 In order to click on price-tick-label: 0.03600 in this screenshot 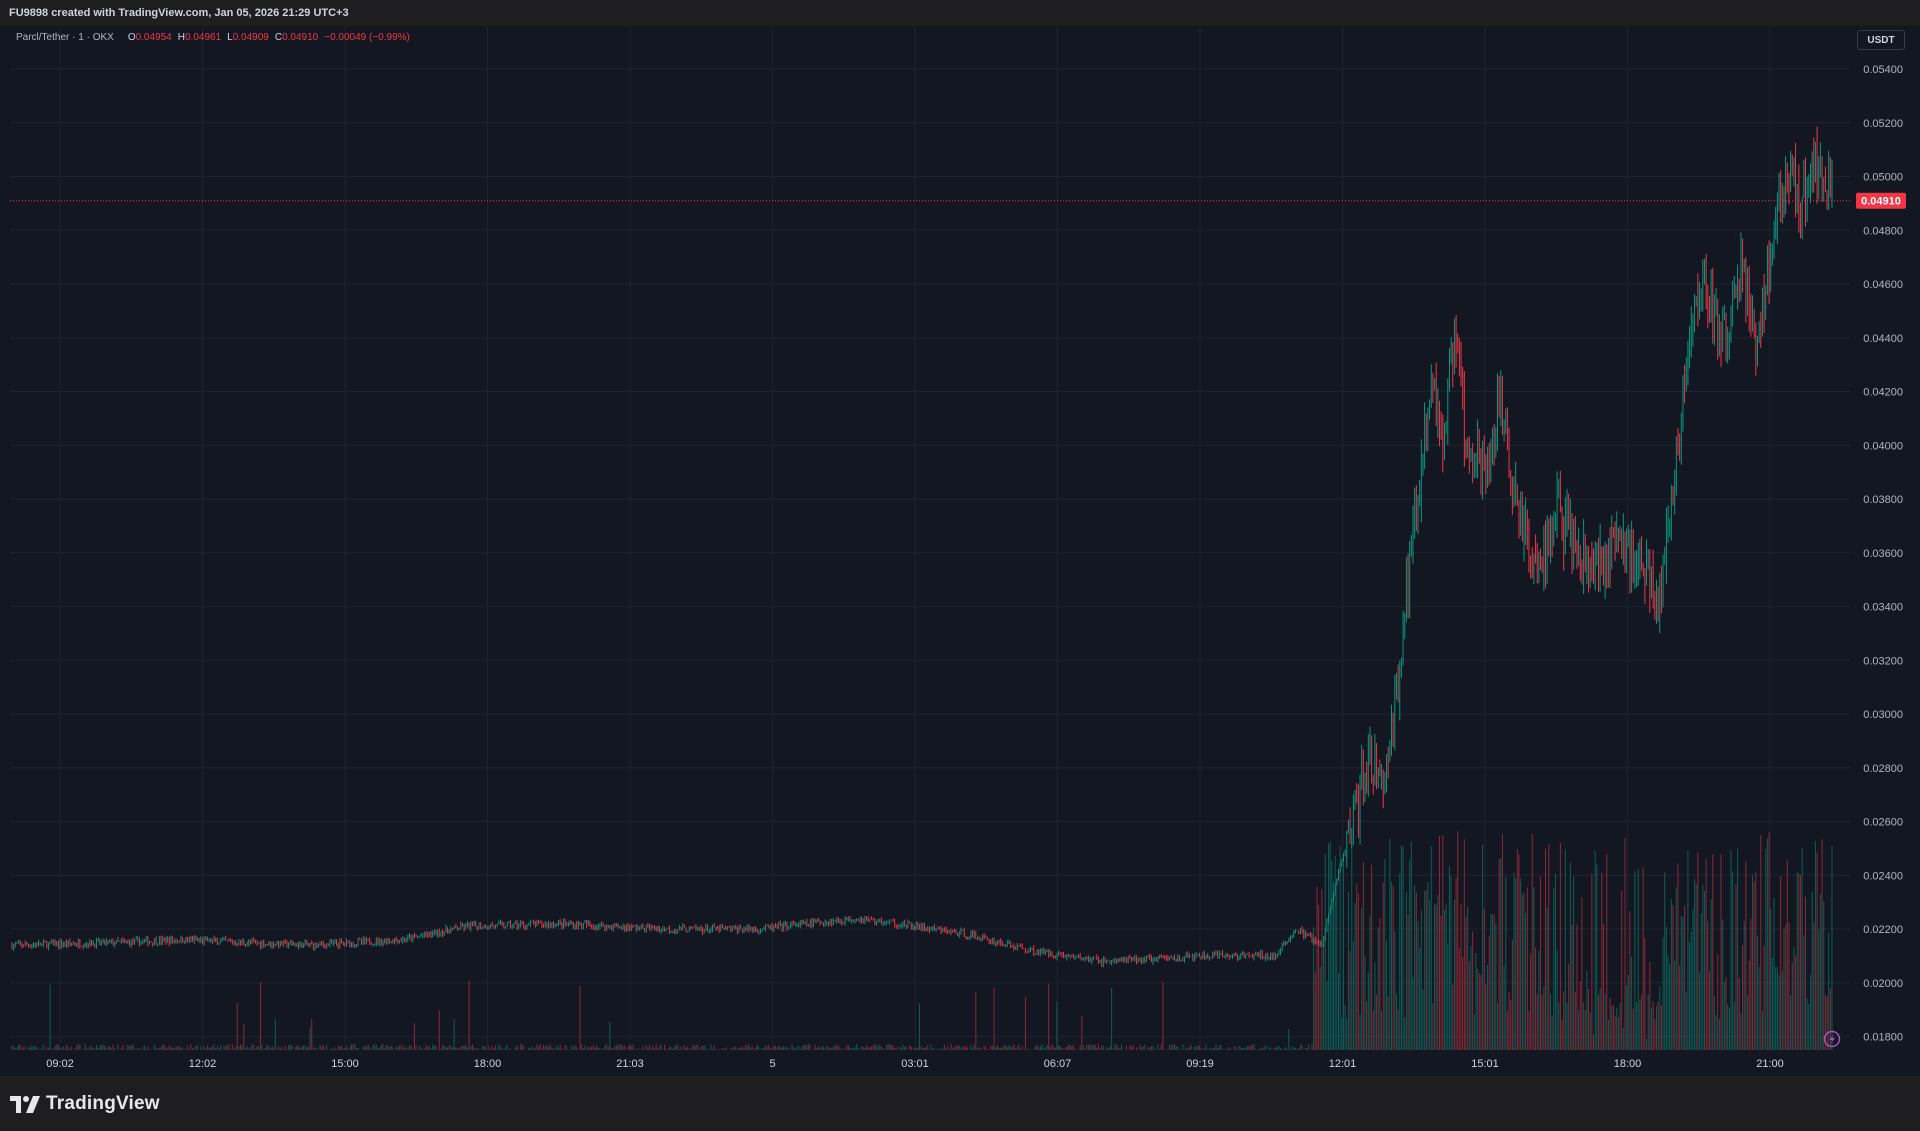, I will do `click(1883, 554)`.